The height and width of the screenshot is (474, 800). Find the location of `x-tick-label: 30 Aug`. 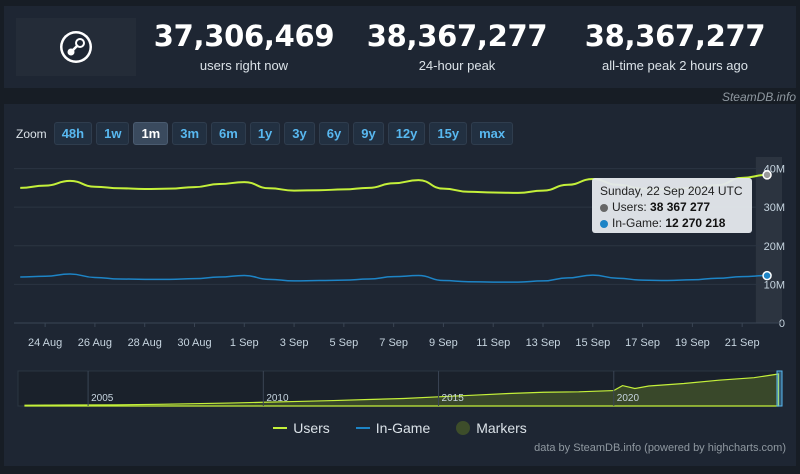

x-tick-label: 30 Aug is located at coordinates (194, 343).